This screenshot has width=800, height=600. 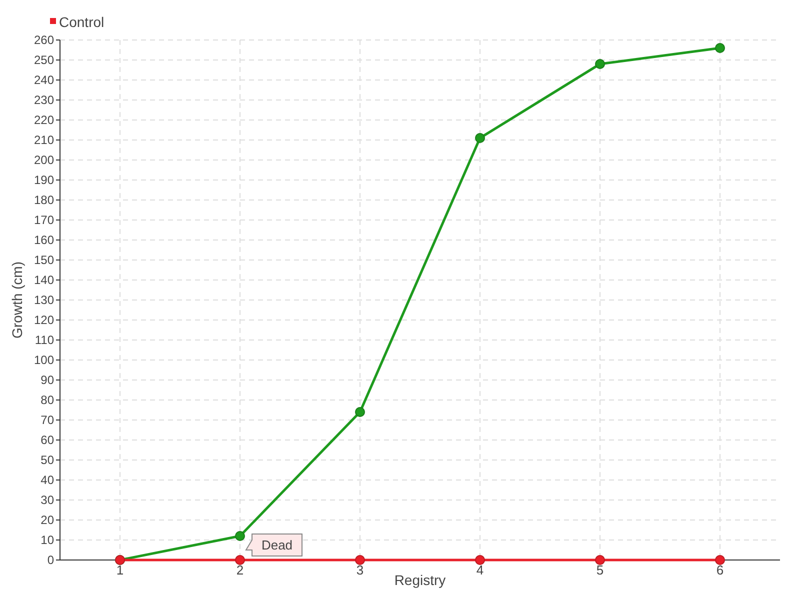 What do you see at coordinates (44, 140) in the screenshot?
I see `y-tick-label: 210` at bounding box center [44, 140].